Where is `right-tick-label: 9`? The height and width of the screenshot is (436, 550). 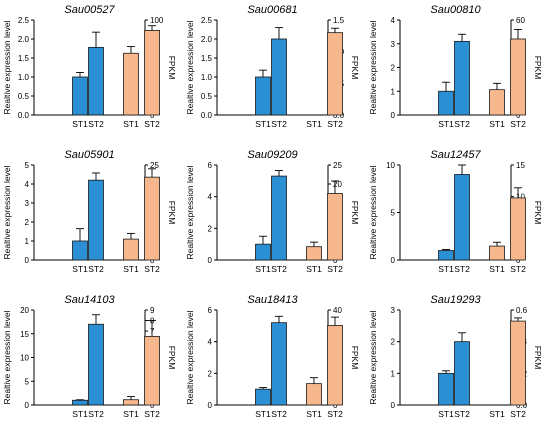
right-tick-label: 9 is located at coordinates (152, 310).